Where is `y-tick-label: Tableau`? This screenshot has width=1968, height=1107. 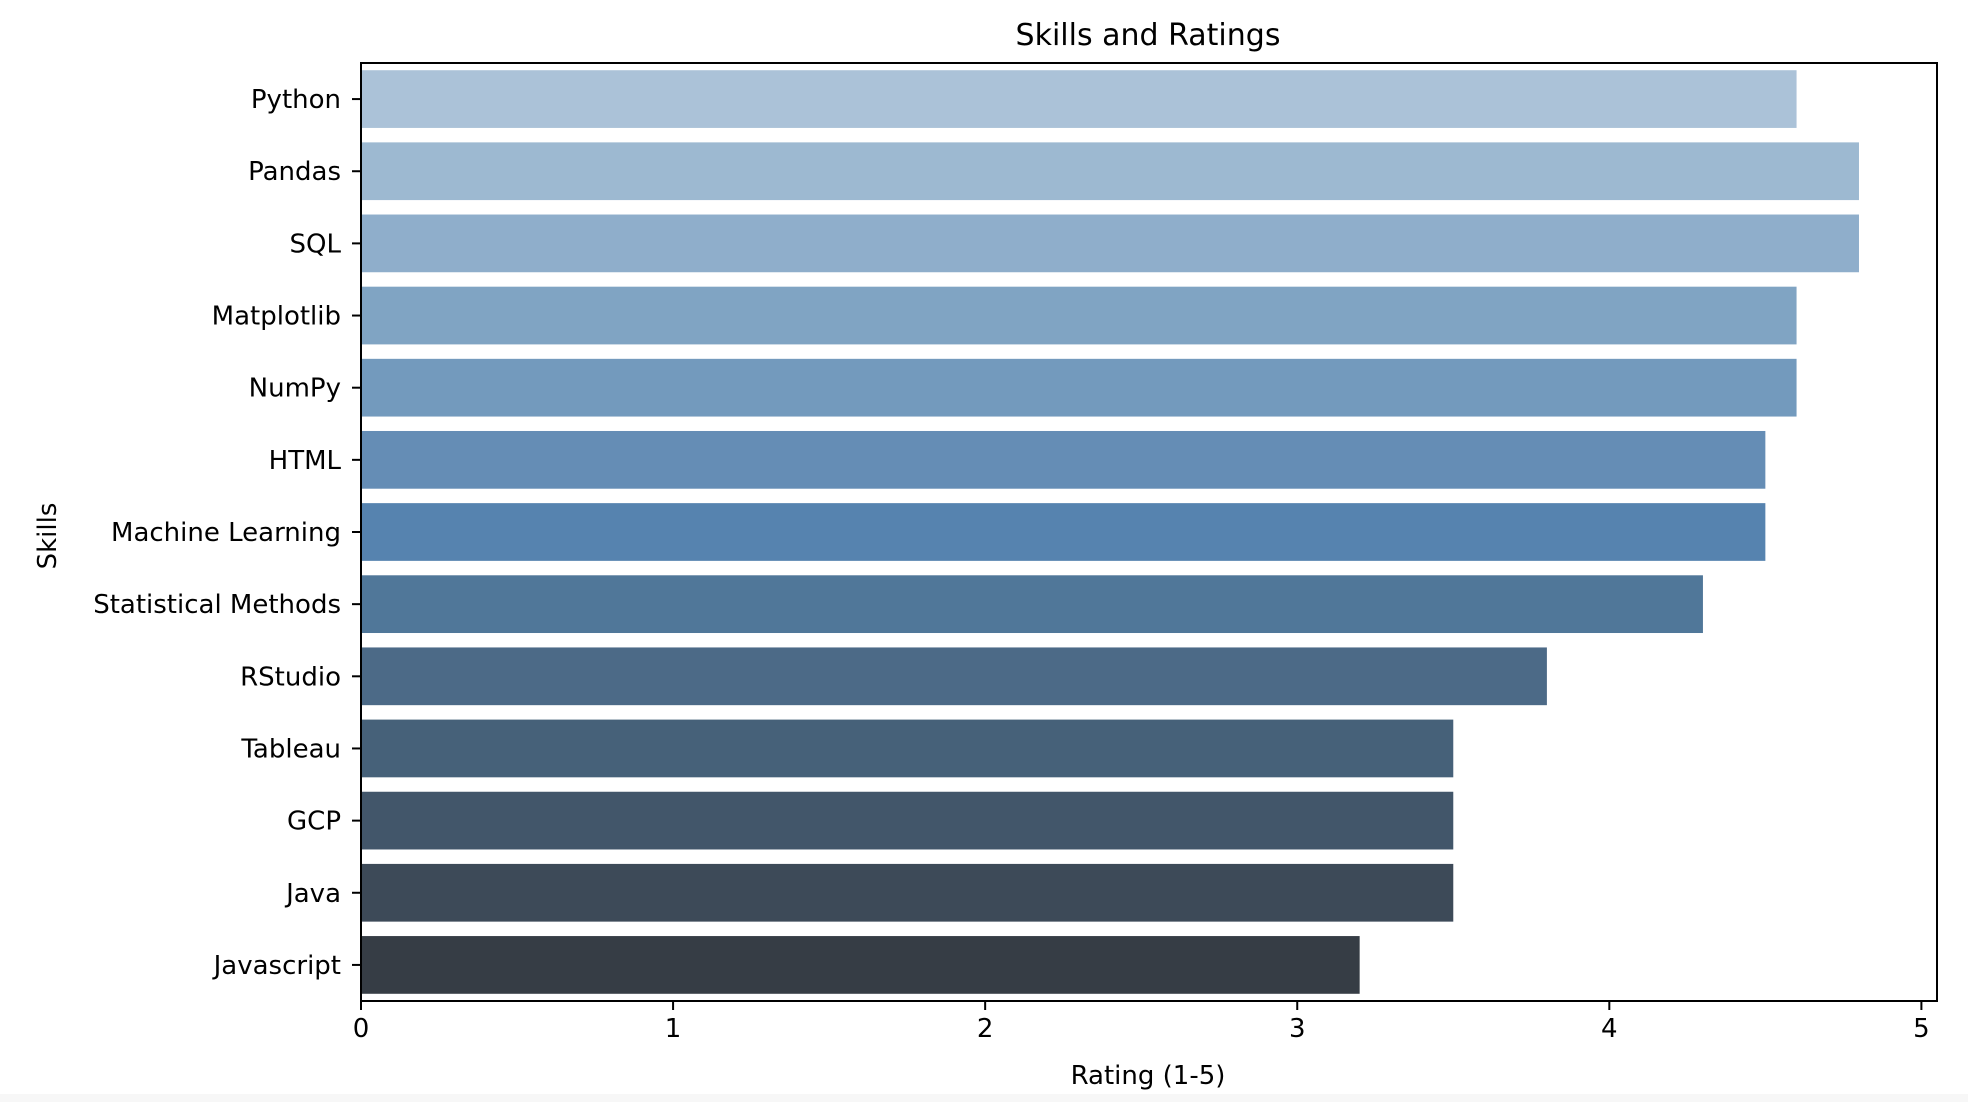
y-tick-label: Tableau is located at coordinates (290, 749).